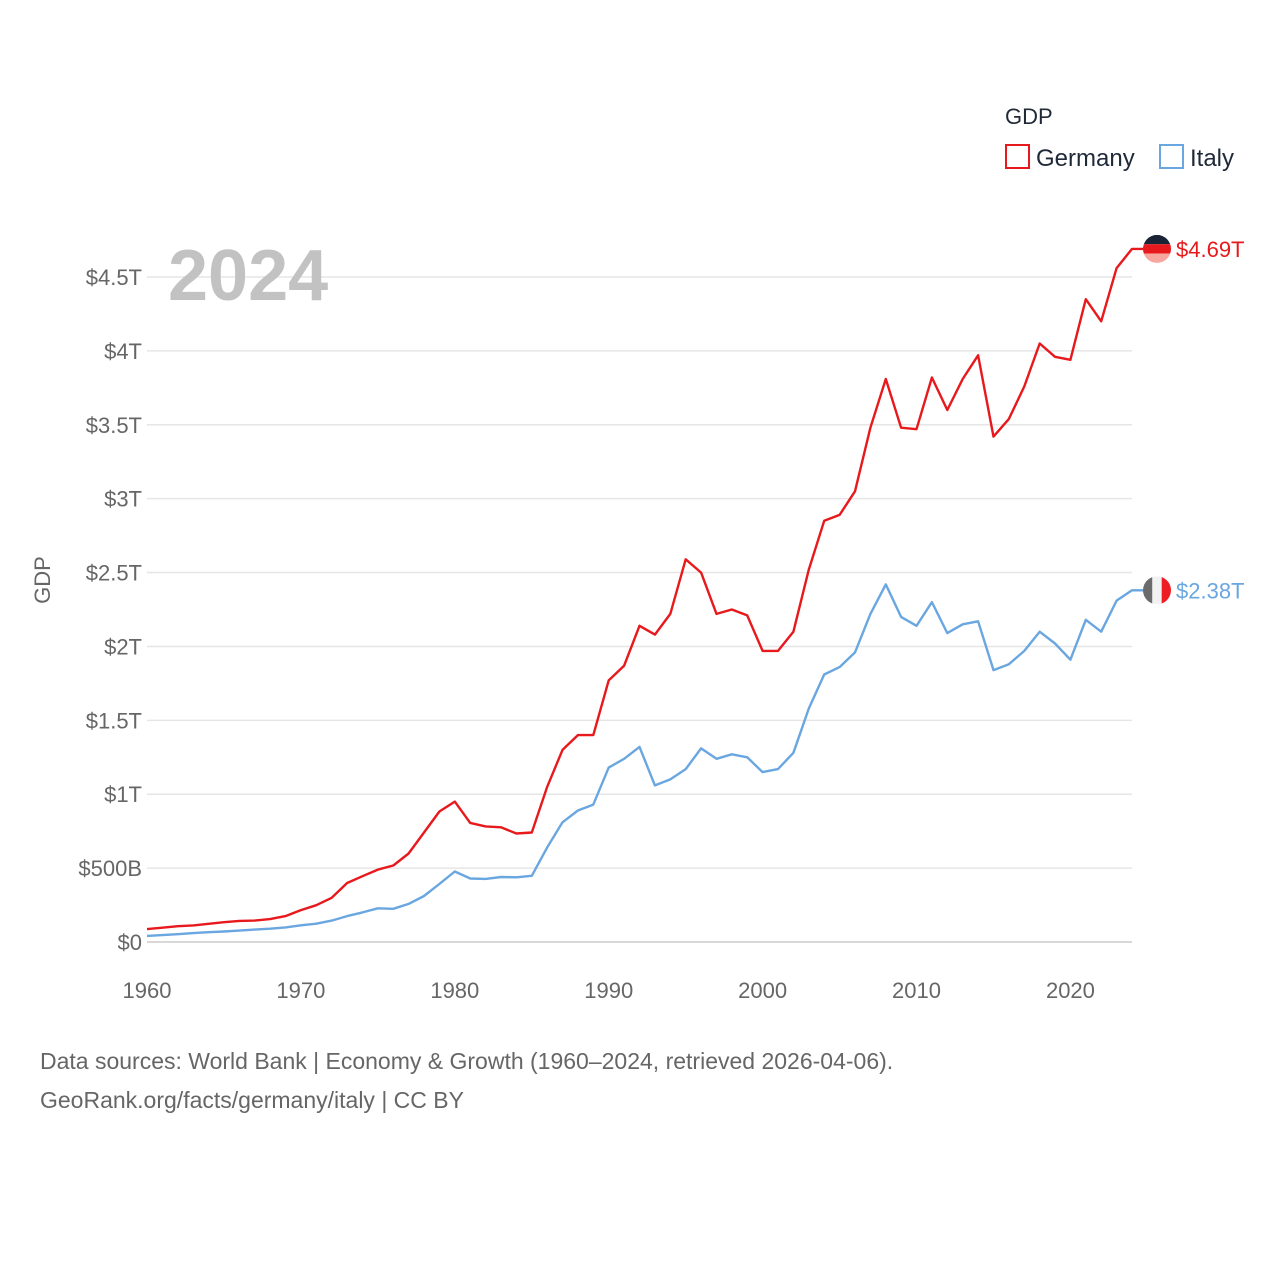  Describe the element at coordinates (454, 990) in the screenshot. I see `x-tick-label: 1980` at that location.